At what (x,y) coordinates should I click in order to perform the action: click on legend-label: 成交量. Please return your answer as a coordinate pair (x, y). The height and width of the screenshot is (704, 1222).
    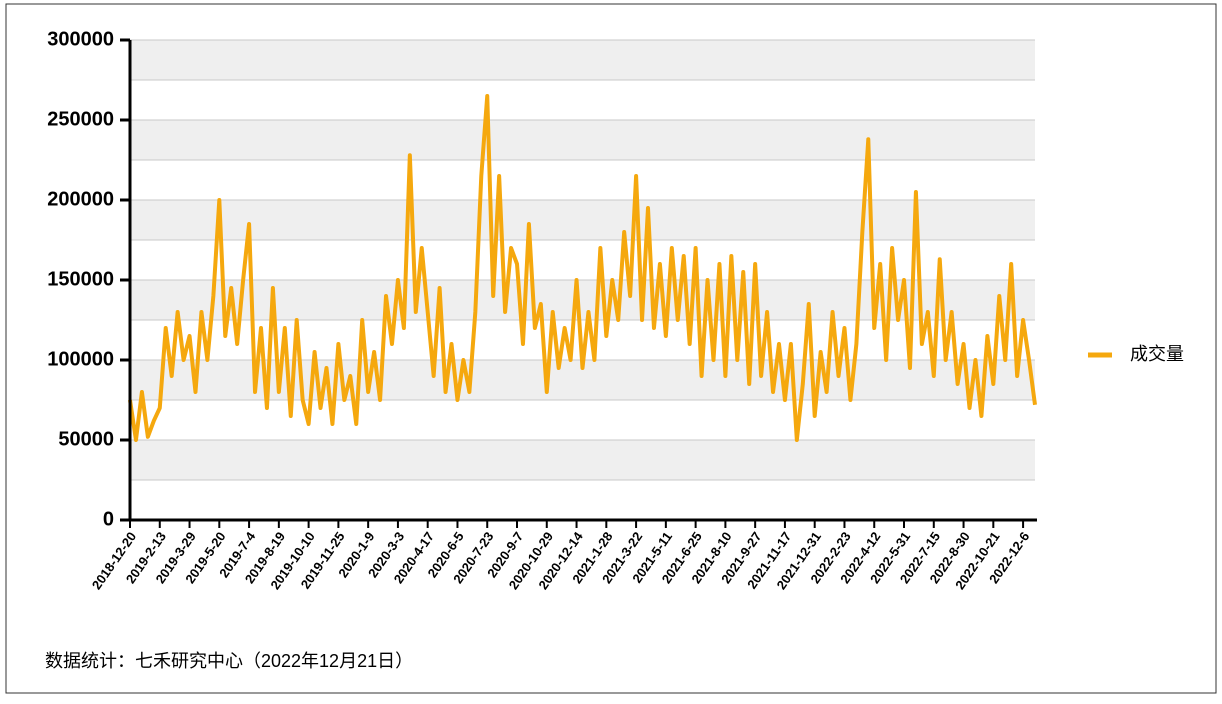
    Looking at the image, I should click on (1157, 354).